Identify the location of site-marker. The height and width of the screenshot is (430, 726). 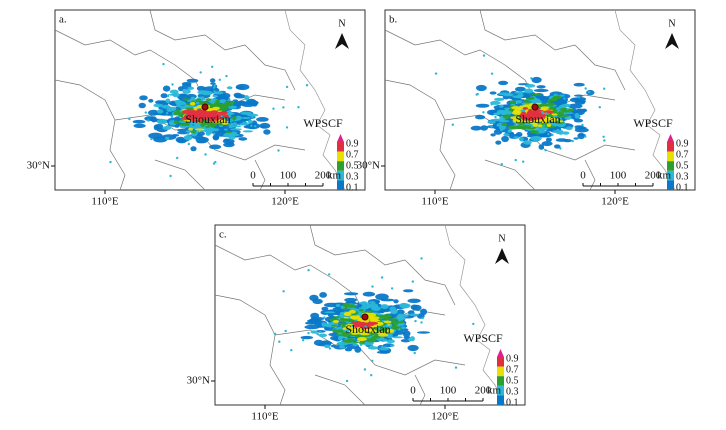
(365, 317).